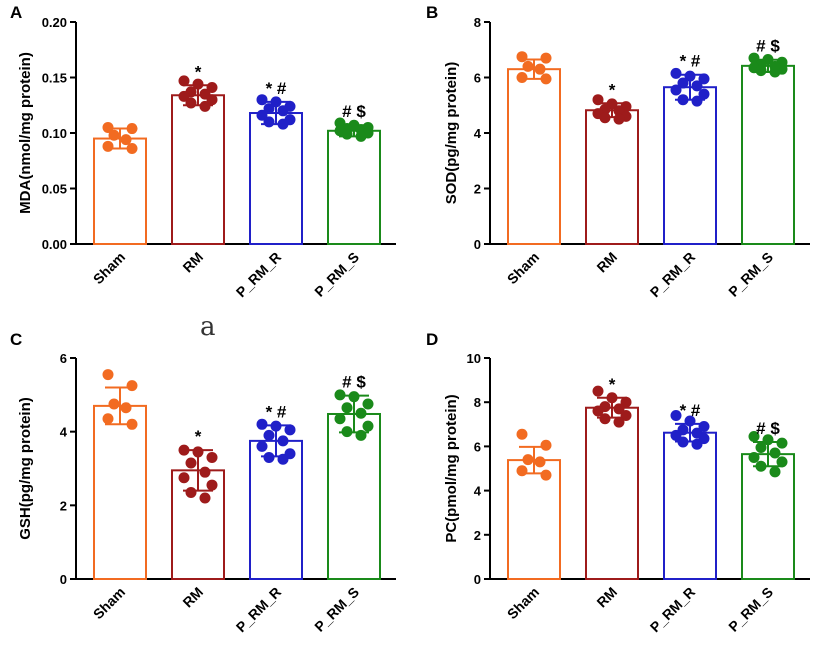 The height and width of the screenshot is (650, 829). What do you see at coordinates (478, 491) in the screenshot?
I see `y-tick-label: 4` at bounding box center [478, 491].